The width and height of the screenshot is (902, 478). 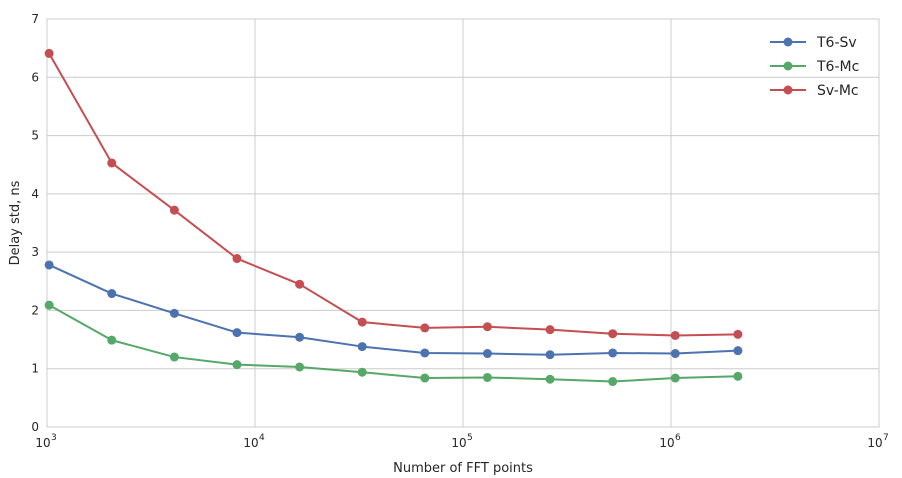 I want to click on legend-label: T6-Mc, so click(x=837, y=67).